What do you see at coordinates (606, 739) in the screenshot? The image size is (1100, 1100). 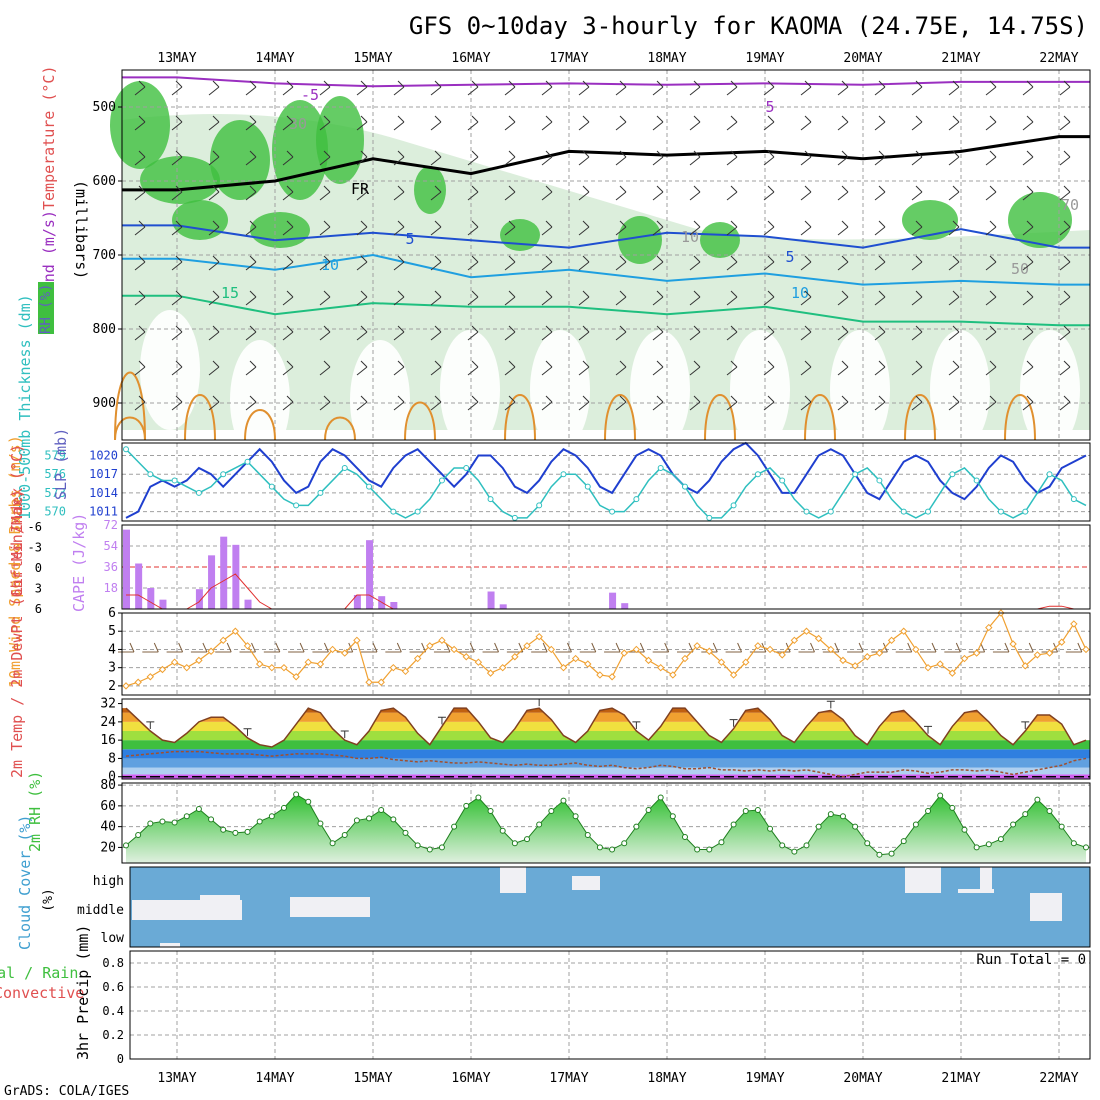 I see `temperature-frame` at bounding box center [606, 739].